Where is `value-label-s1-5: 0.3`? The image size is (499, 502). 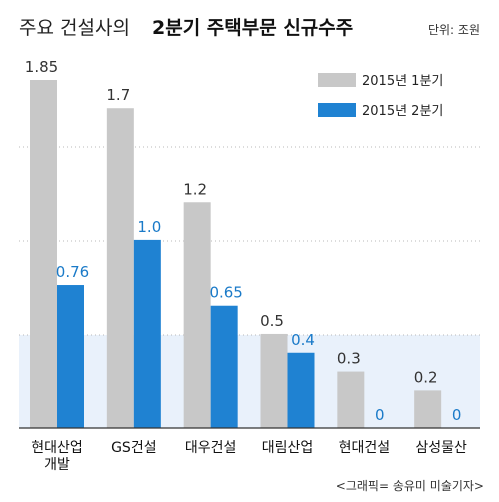 value-label-s1-5: 0.3 is located at coordinates (349, 359).